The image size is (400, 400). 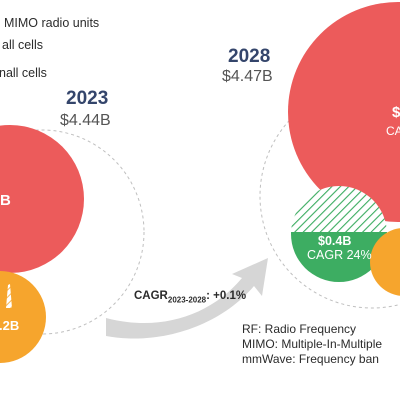 What do you see at coordinates (5, 200) in the screenshot?
I see `bubble-2023-red-value: B` at bounding box center [5, 200].